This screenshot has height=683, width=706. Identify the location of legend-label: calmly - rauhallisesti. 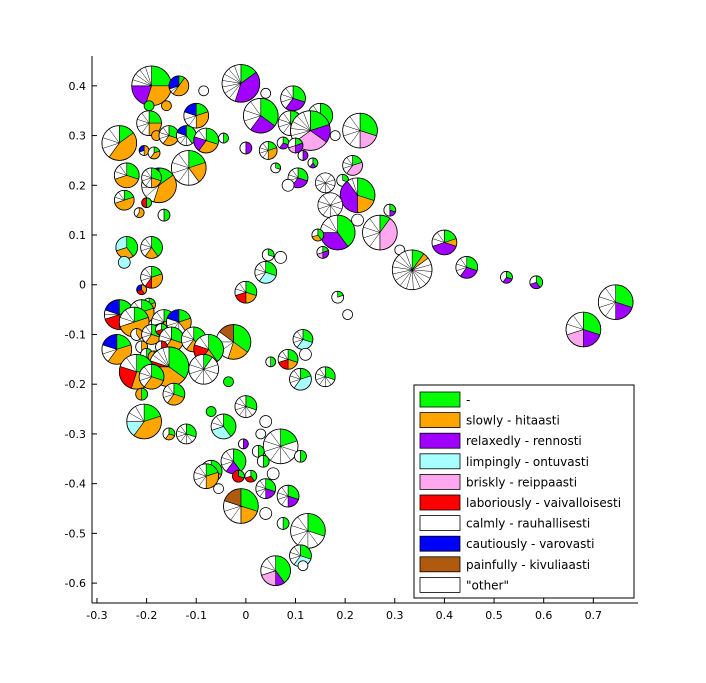
(528, 524).